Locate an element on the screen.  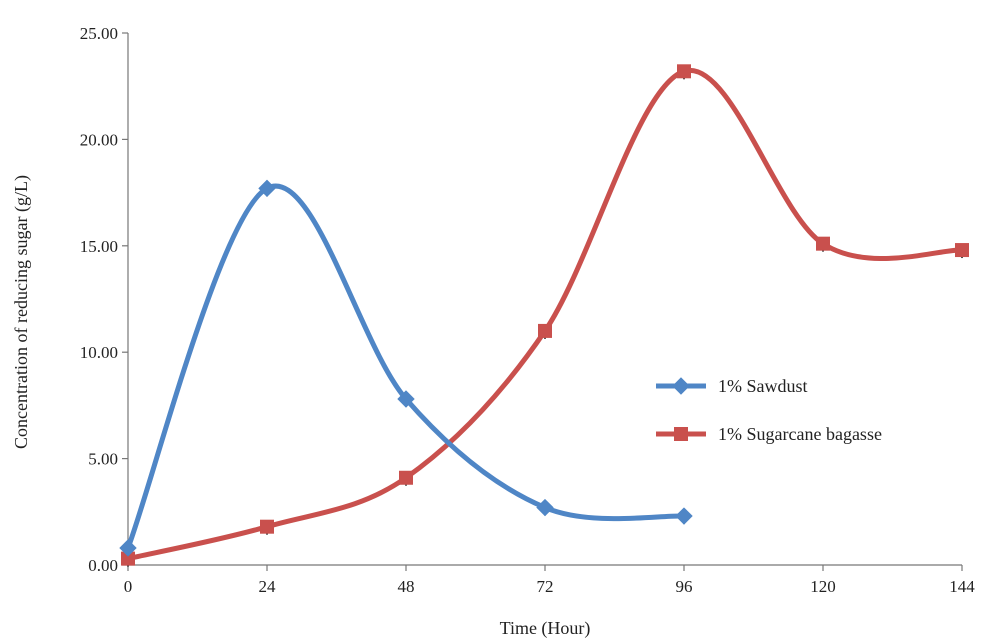
legend-item: 1% Sawdust is located at coordinates (732, 386).